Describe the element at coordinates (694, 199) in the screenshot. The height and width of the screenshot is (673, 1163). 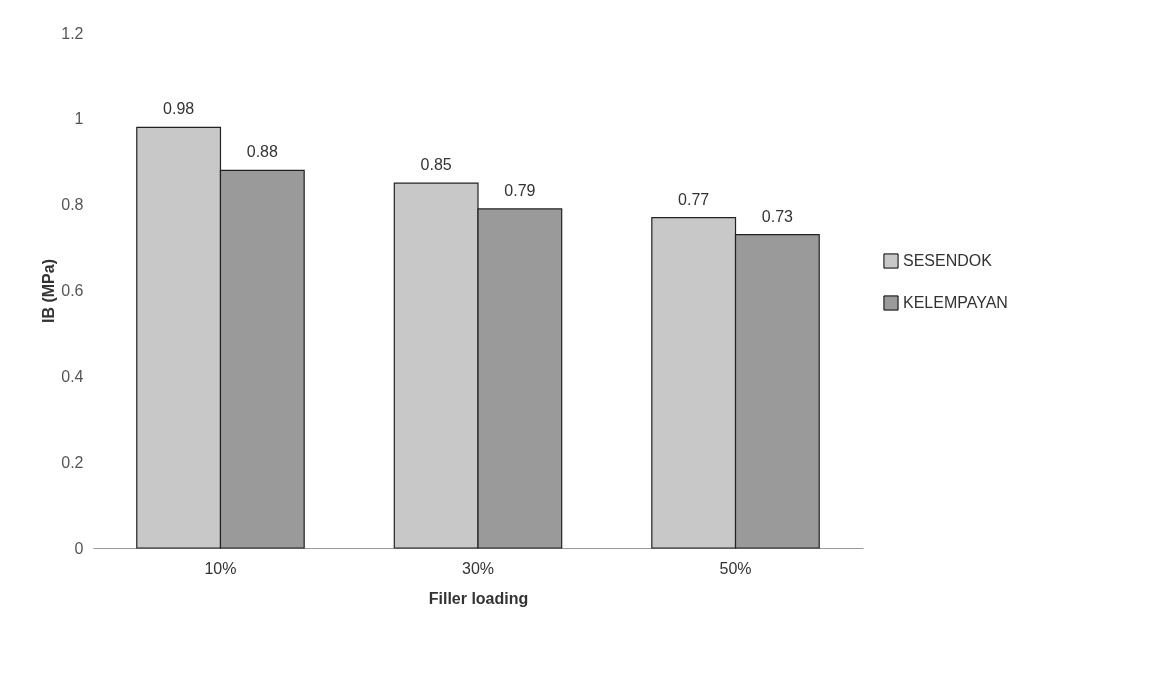
I see `data-label: 0.77` at that location.